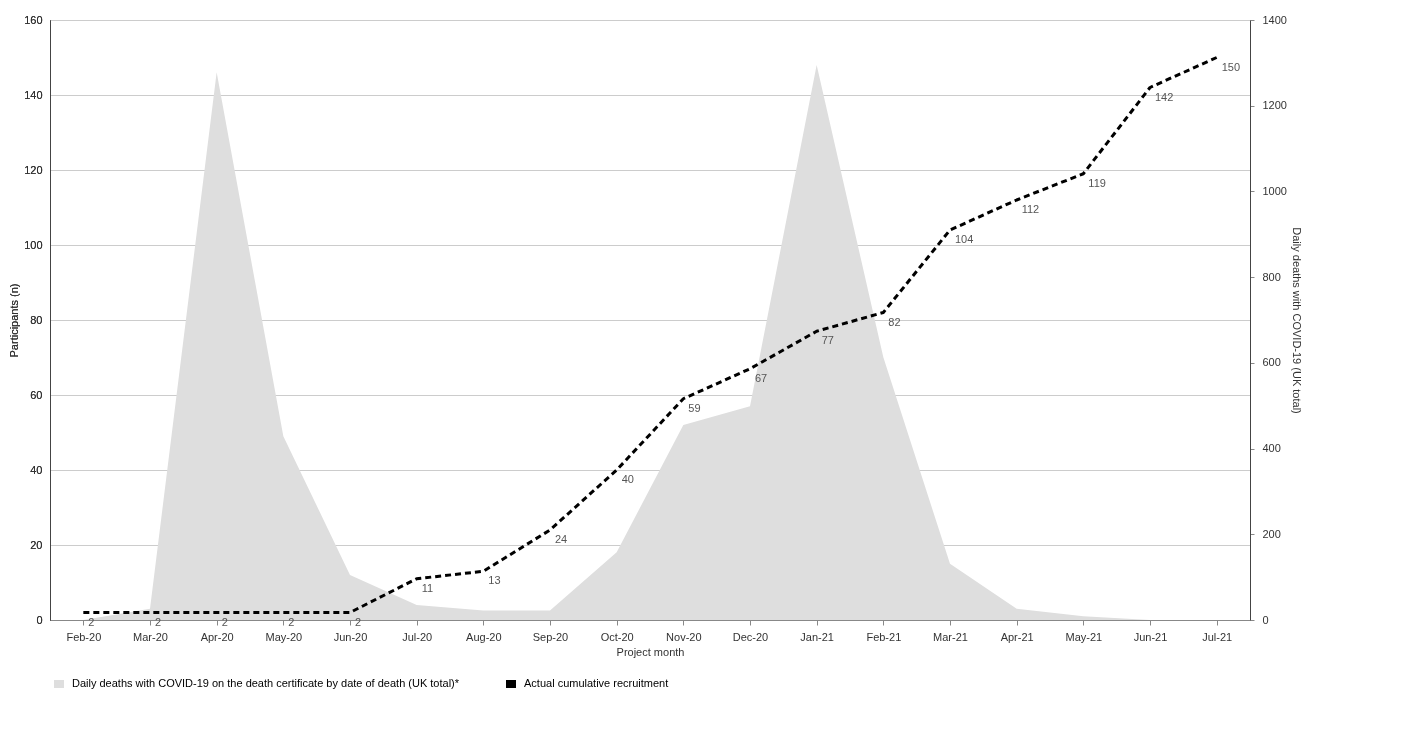  Describe the element at coordinates (1164, 96) in the screenshot. I see `data-label: 142` at that location.